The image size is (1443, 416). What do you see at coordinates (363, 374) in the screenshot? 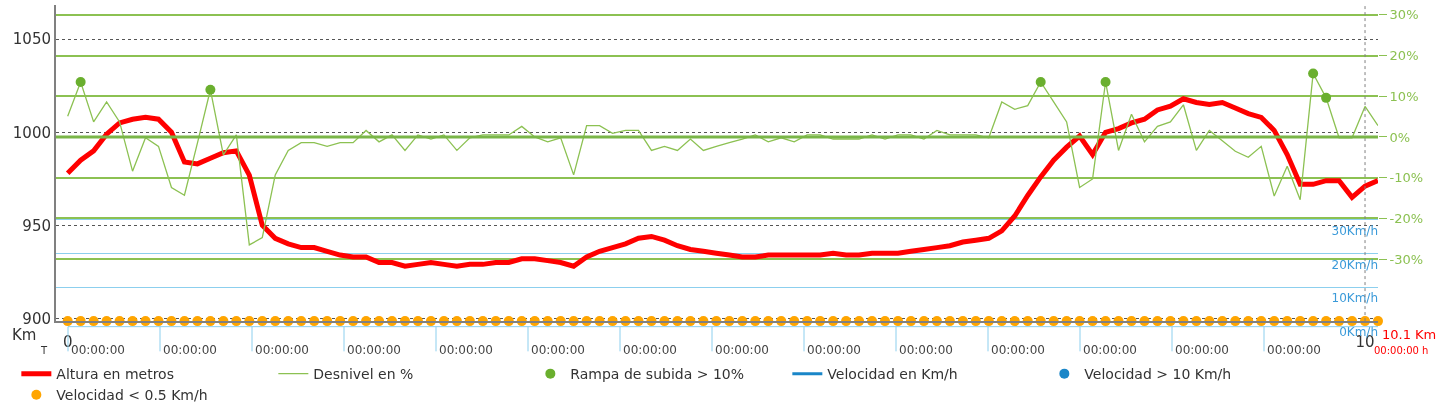
I see `legend-label: Desnivel en %` at bounding box center [363, 374].